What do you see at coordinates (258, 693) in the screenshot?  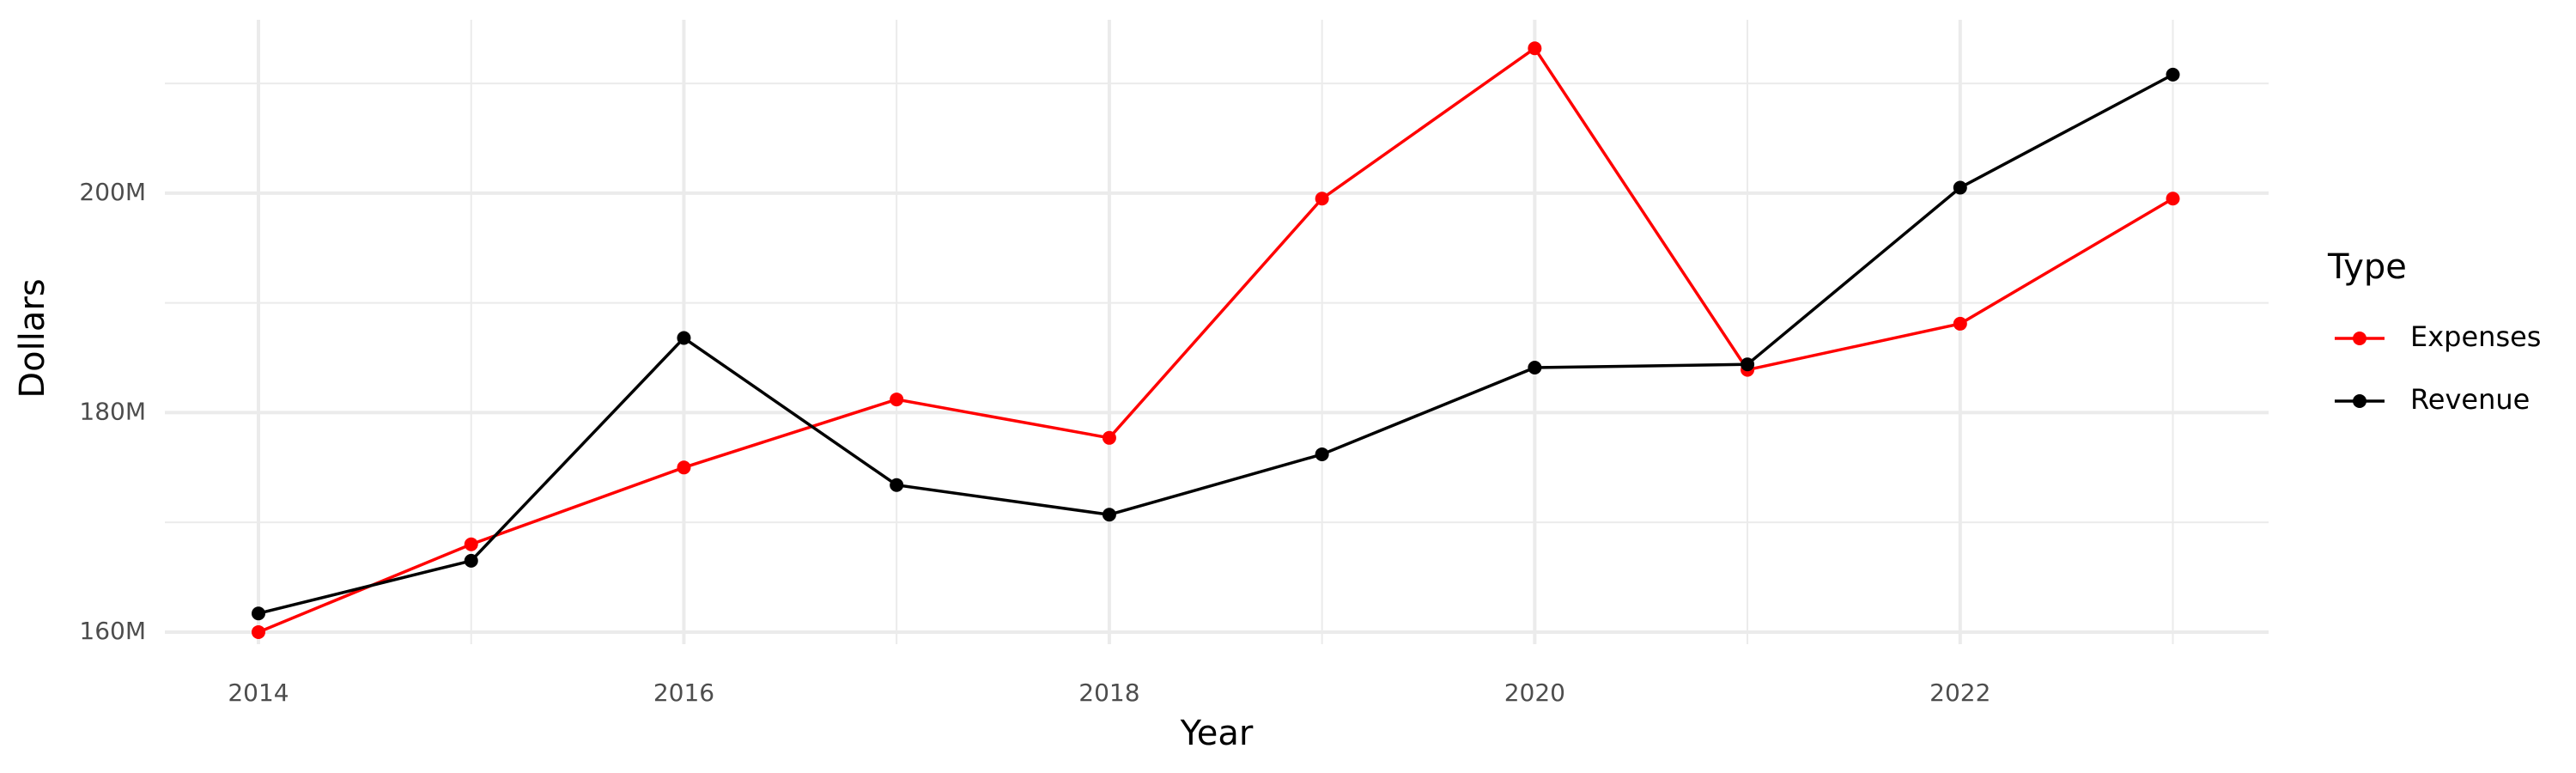 I see `x-tick-label: 2014` at bounding box center [258, 693].